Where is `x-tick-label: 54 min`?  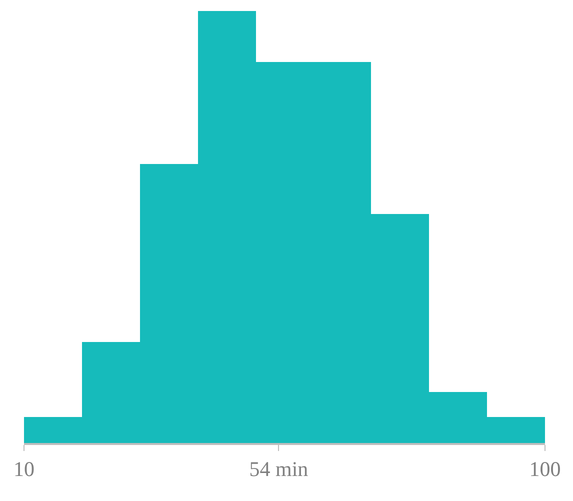 x-tick-label: 54 min is located at coordinates (279, 468).